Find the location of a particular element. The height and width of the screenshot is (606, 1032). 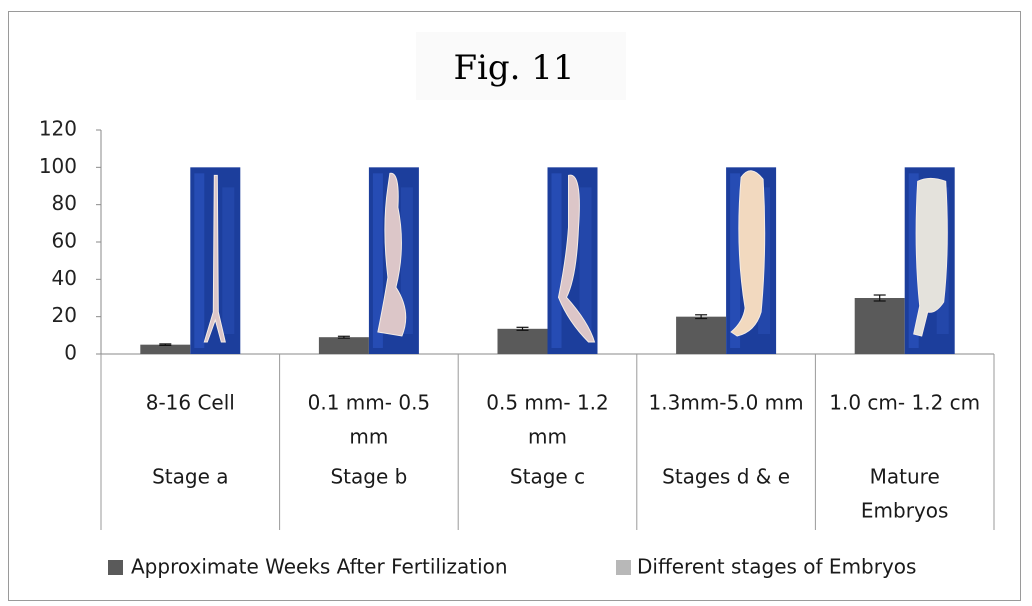

y-tick-label: 0 is located at coordinates (70, 353).